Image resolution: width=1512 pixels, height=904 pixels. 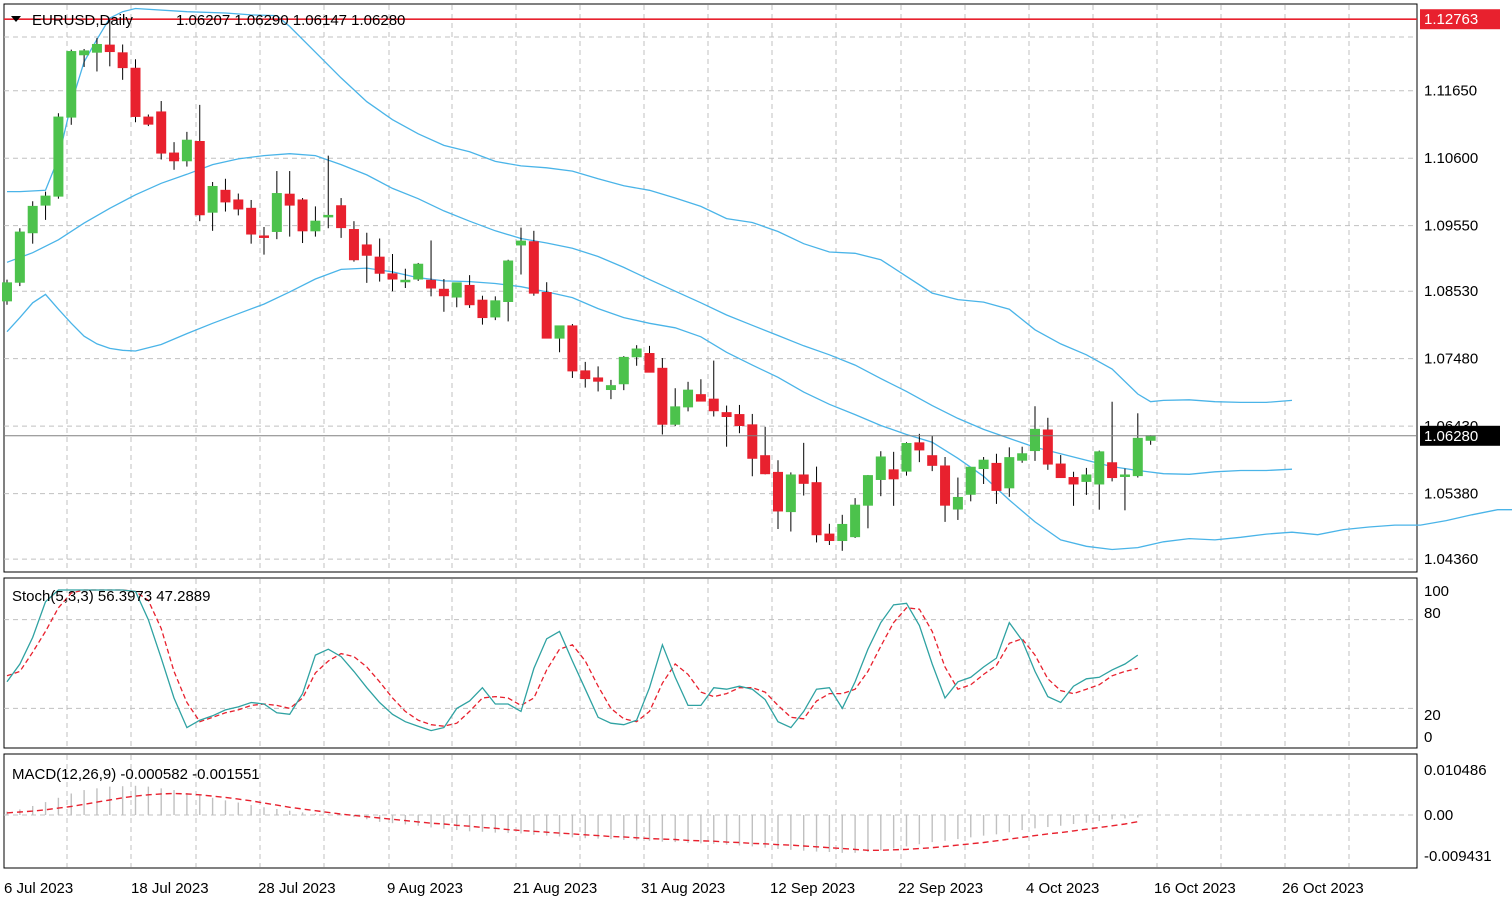 What do you see at coordinates (136, 774) in the screenshot?
I see `macd-label: MACD(12,26,9) -0.000582 -0.001551` at bounding box center [136, 774].